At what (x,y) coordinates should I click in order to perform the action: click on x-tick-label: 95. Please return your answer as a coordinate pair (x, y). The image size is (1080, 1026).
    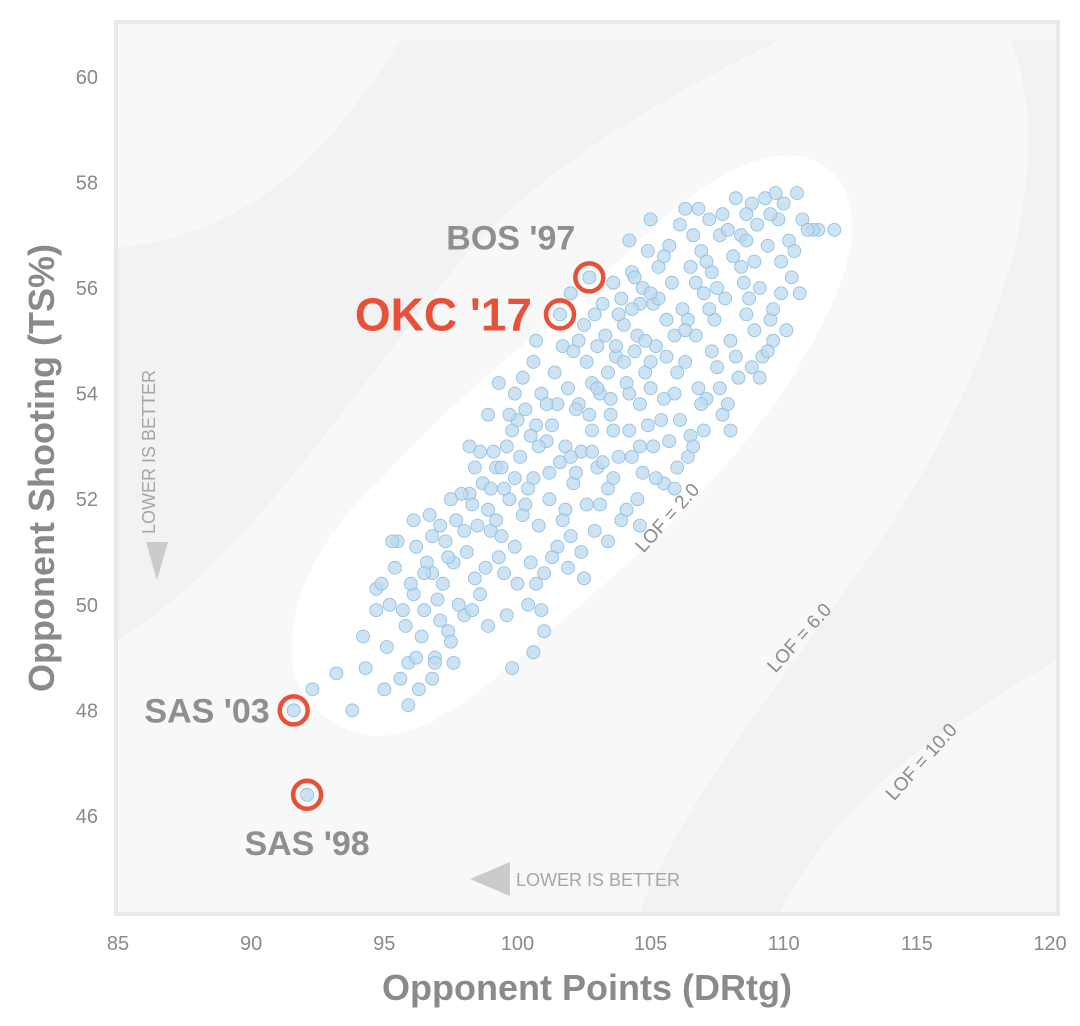
    Looking at the image, I should click on (384, 944).